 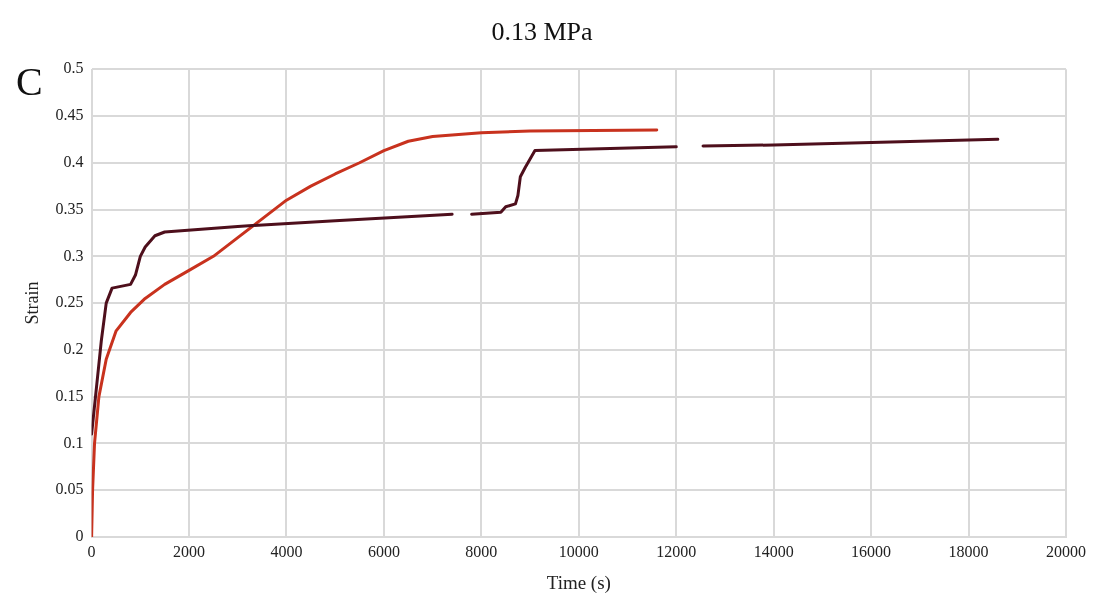 I want to click on text: C, so click(x=29, y=81).